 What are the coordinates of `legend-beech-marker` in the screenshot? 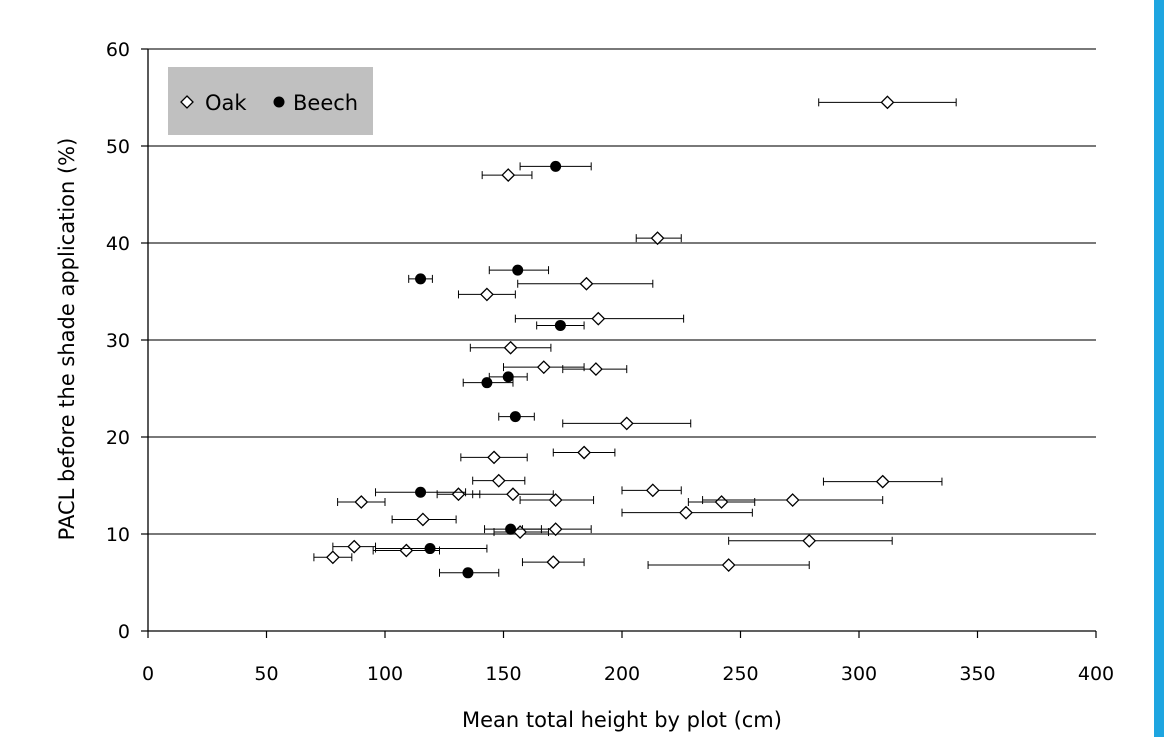 It's located at (279, 102).